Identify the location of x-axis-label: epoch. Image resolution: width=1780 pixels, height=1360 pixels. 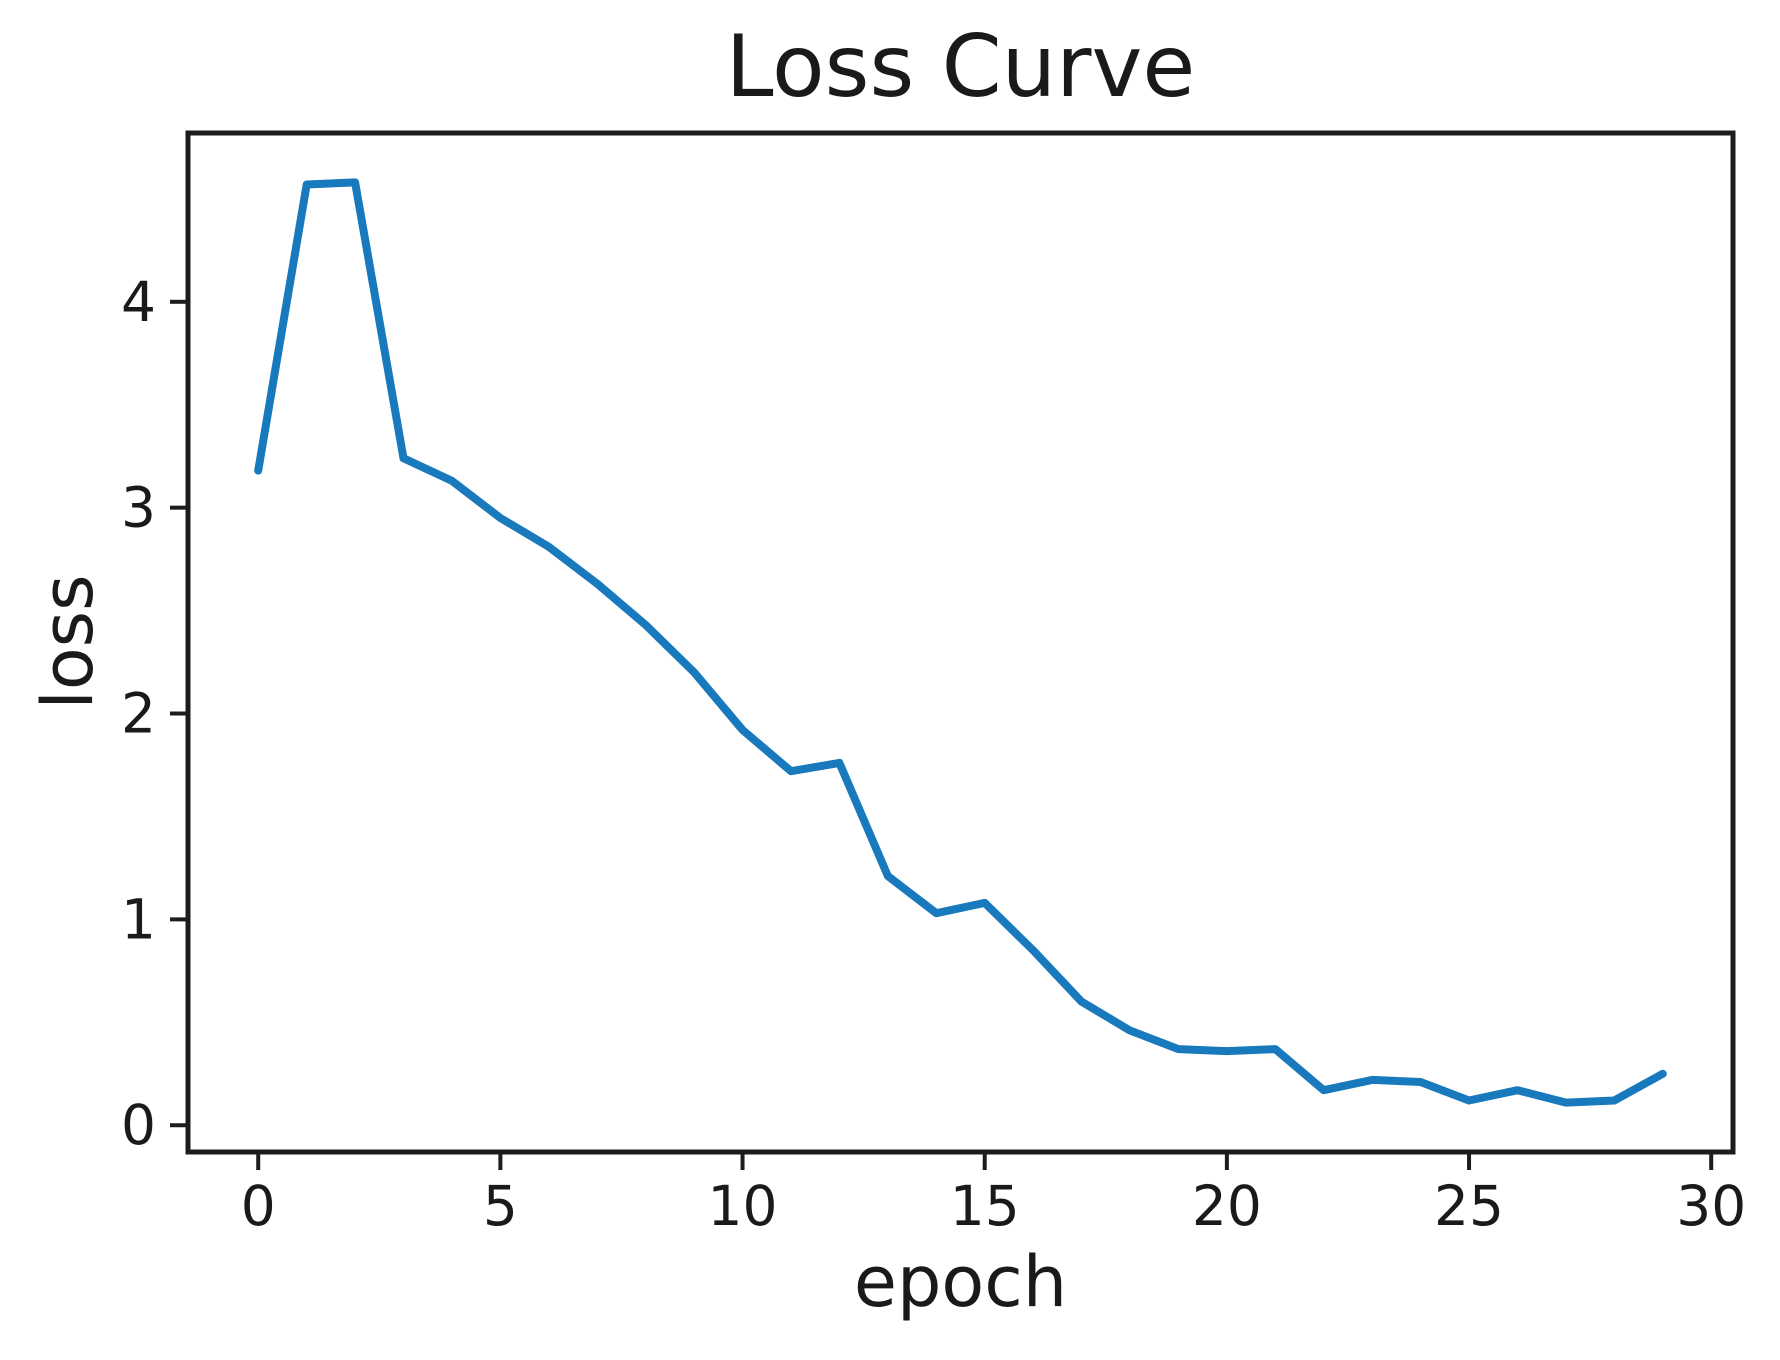
(960, 1282).